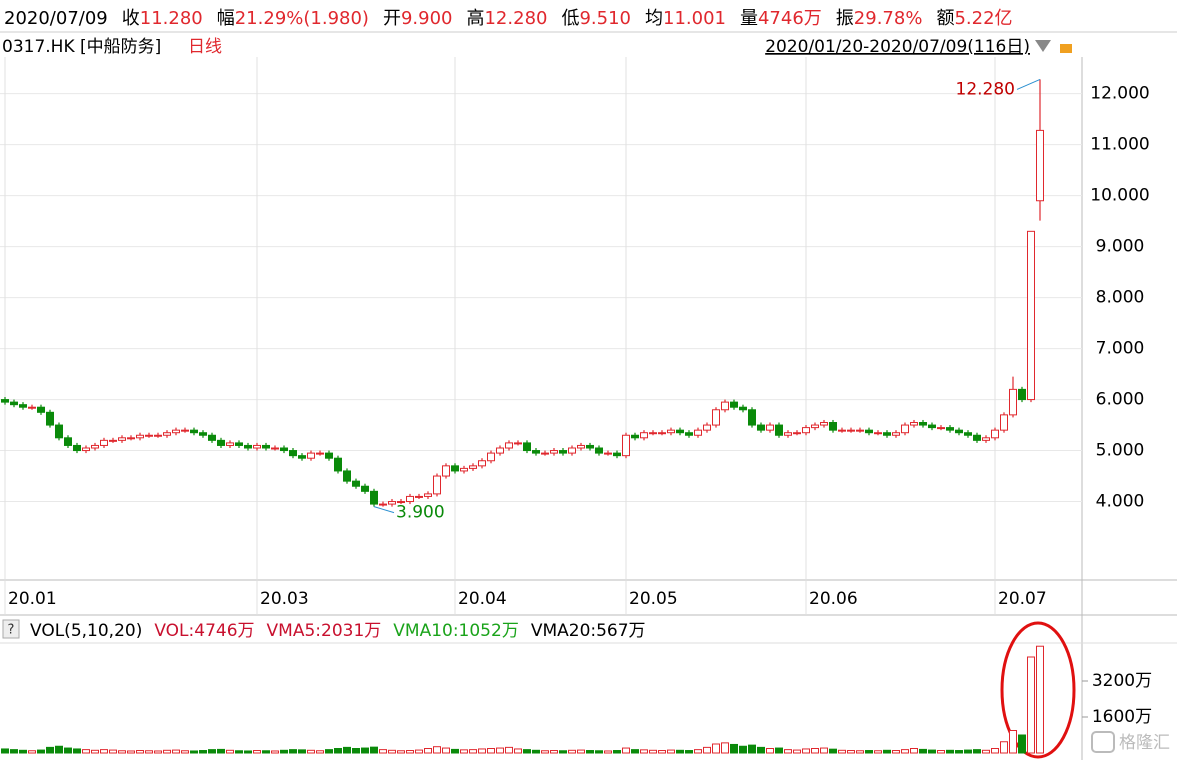 The image size is (1177, 760). What do you see at coordinates (1022, 599) in the screenshot?
I see `x-tick-label: 20.07` at bounding box center [1022, 599].